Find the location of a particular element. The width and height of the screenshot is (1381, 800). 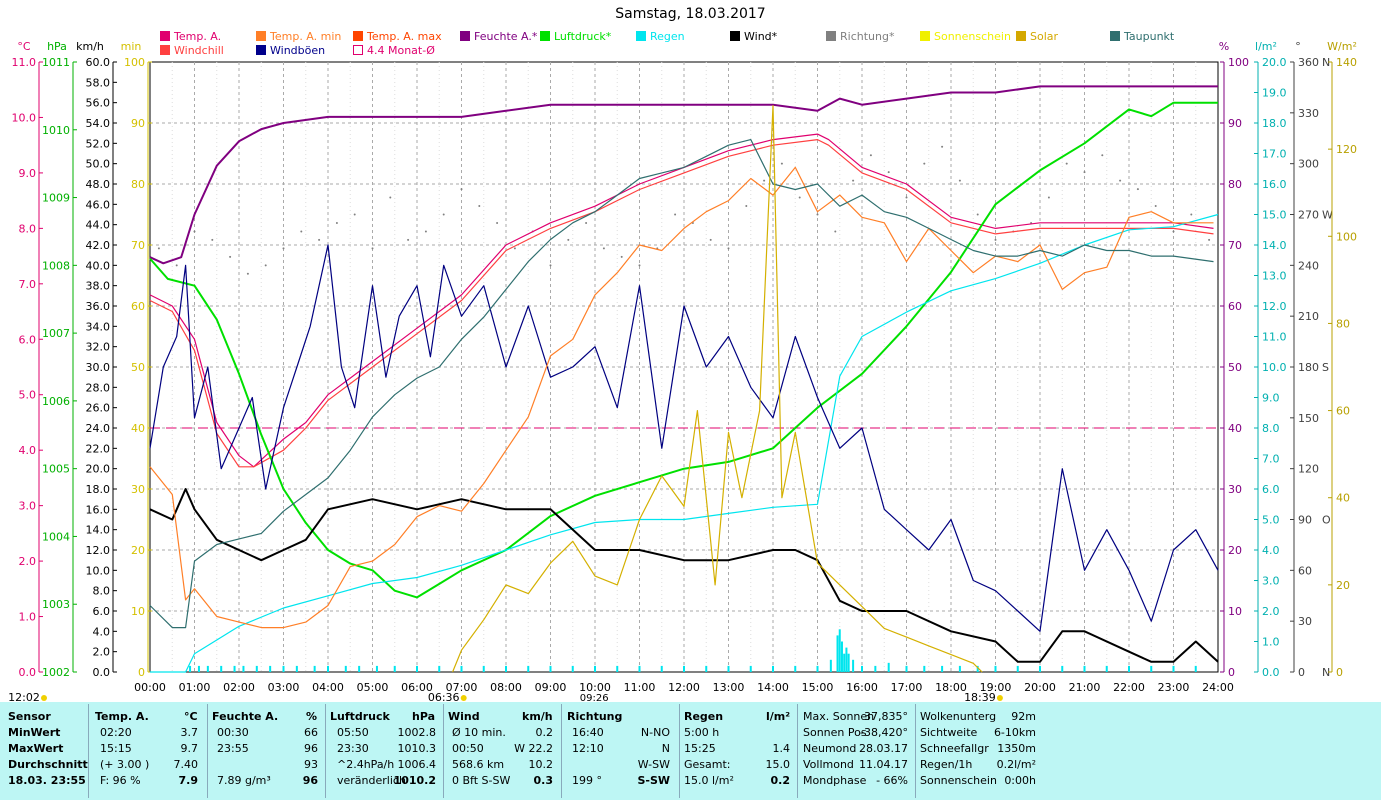

y-tick-label: 240 is located at coordinates (1308, 265).